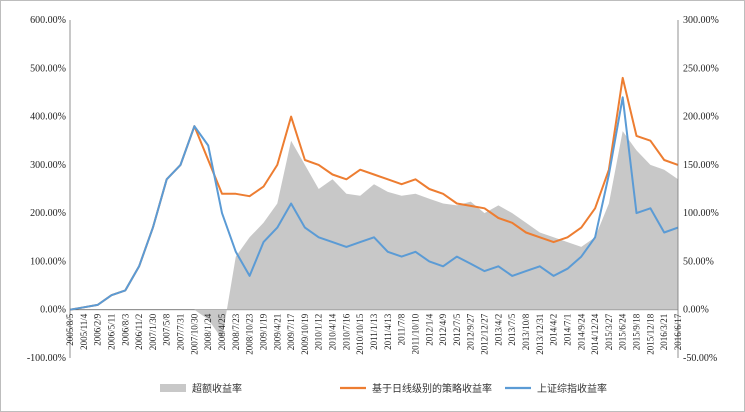 The height and width of the screenshot is (412, 745). Describe the element at coordinates (498, 330) in the screenshot. I see `x-tick-label: 2013/4/2` at that location.